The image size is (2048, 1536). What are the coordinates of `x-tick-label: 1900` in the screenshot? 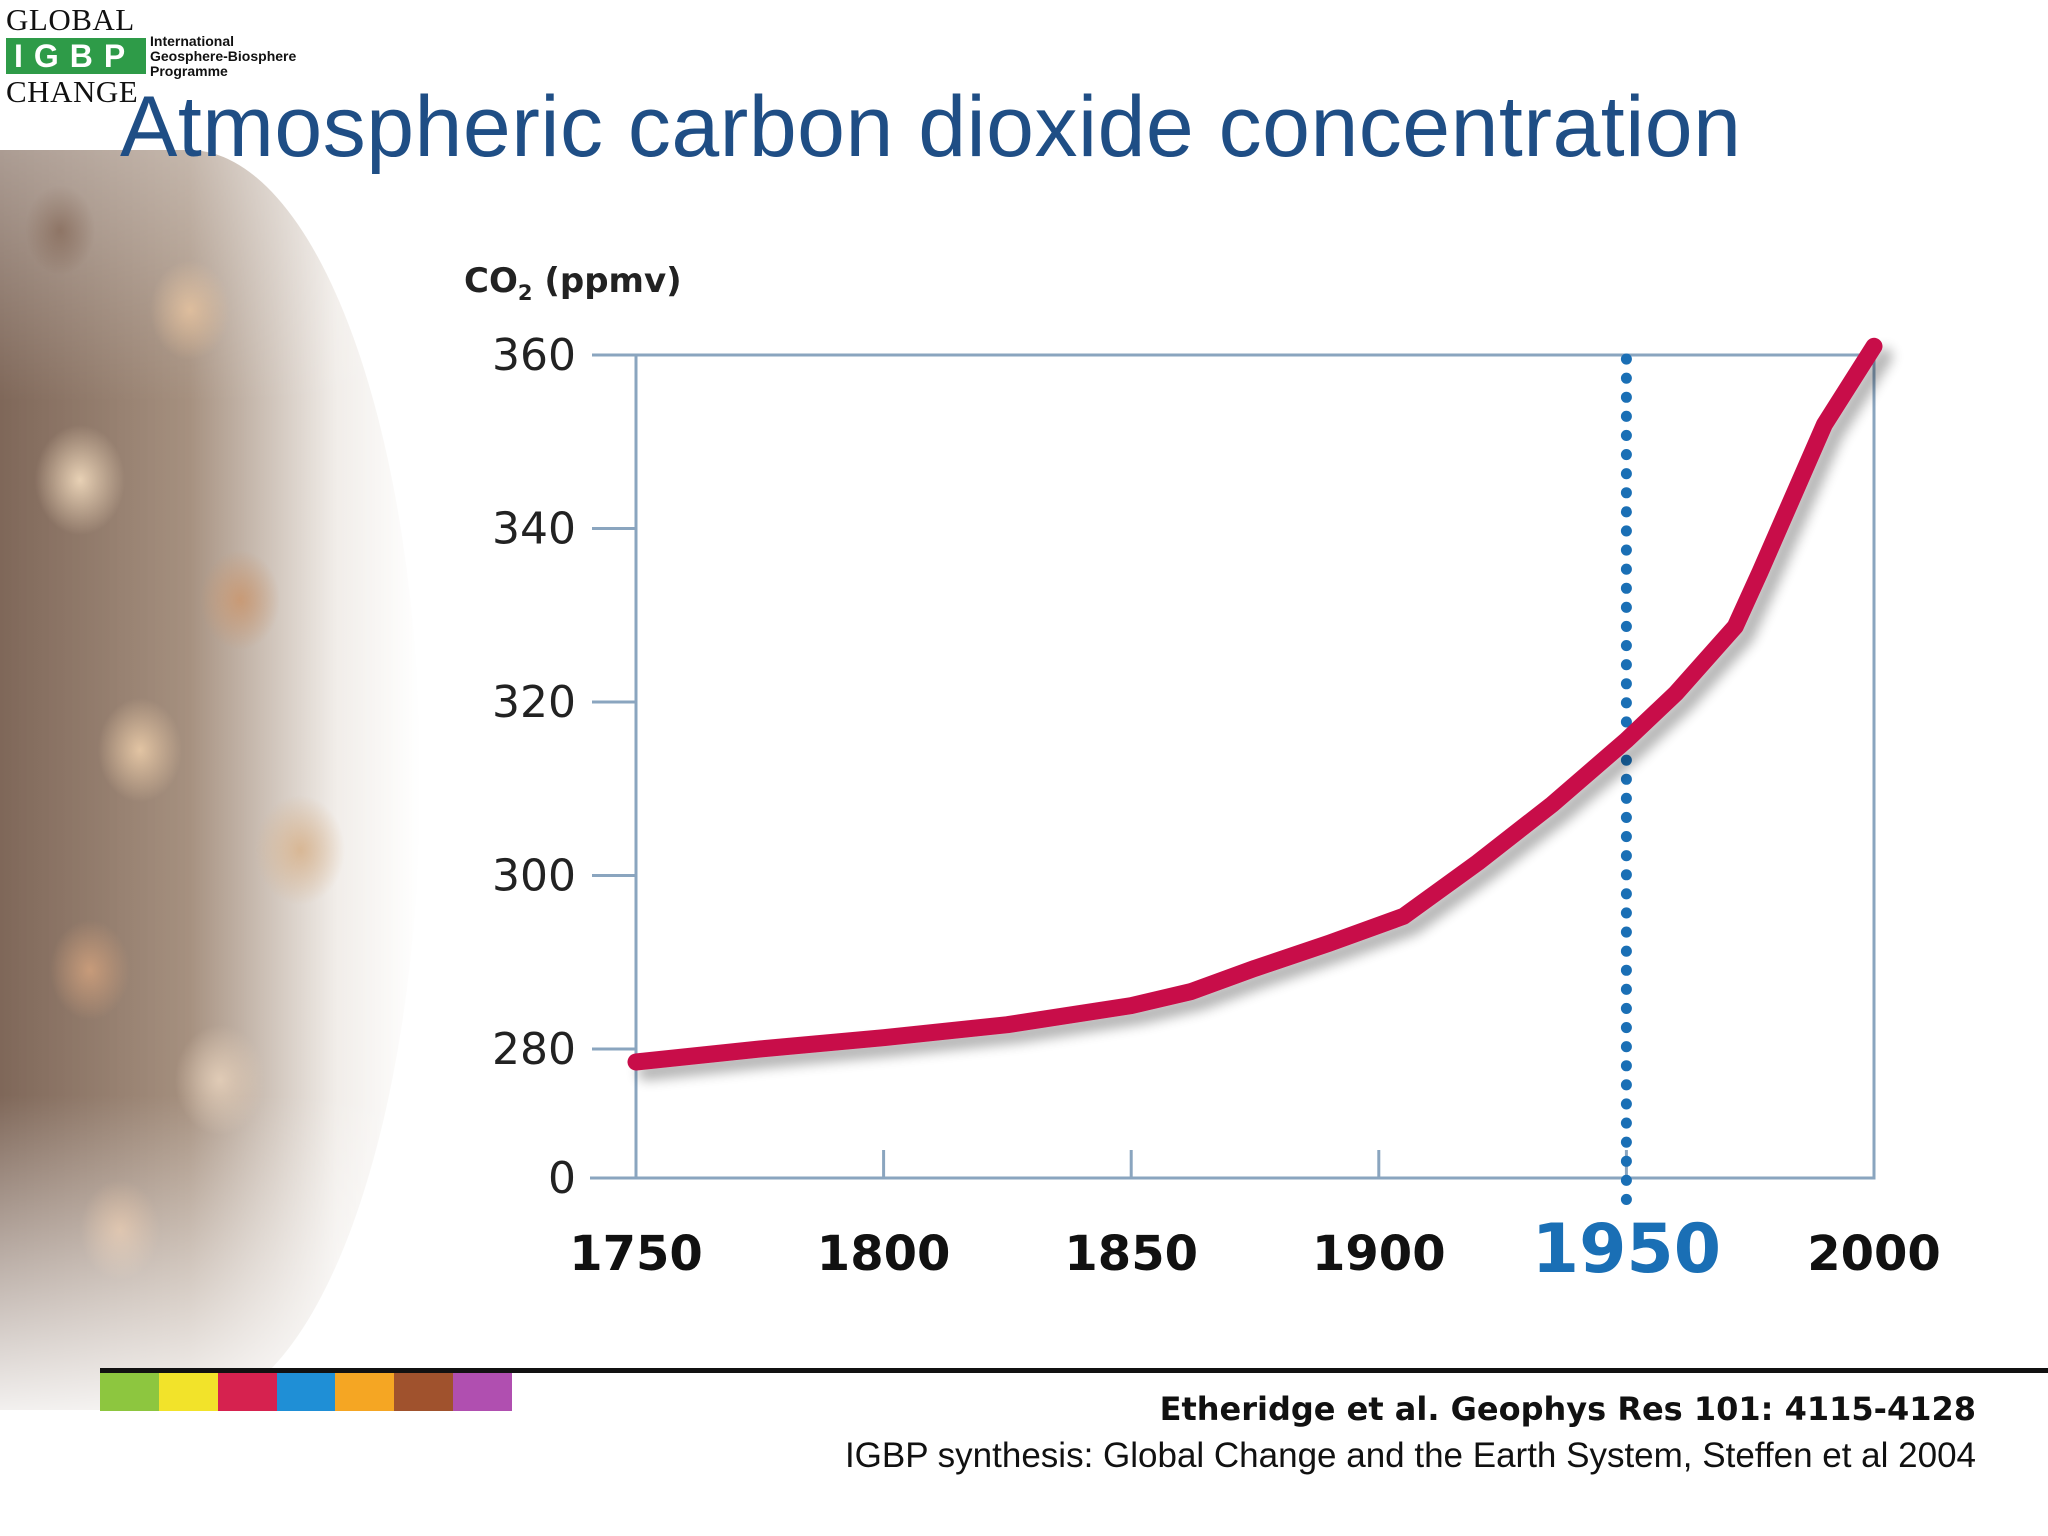 It's located at (1379, 1254).